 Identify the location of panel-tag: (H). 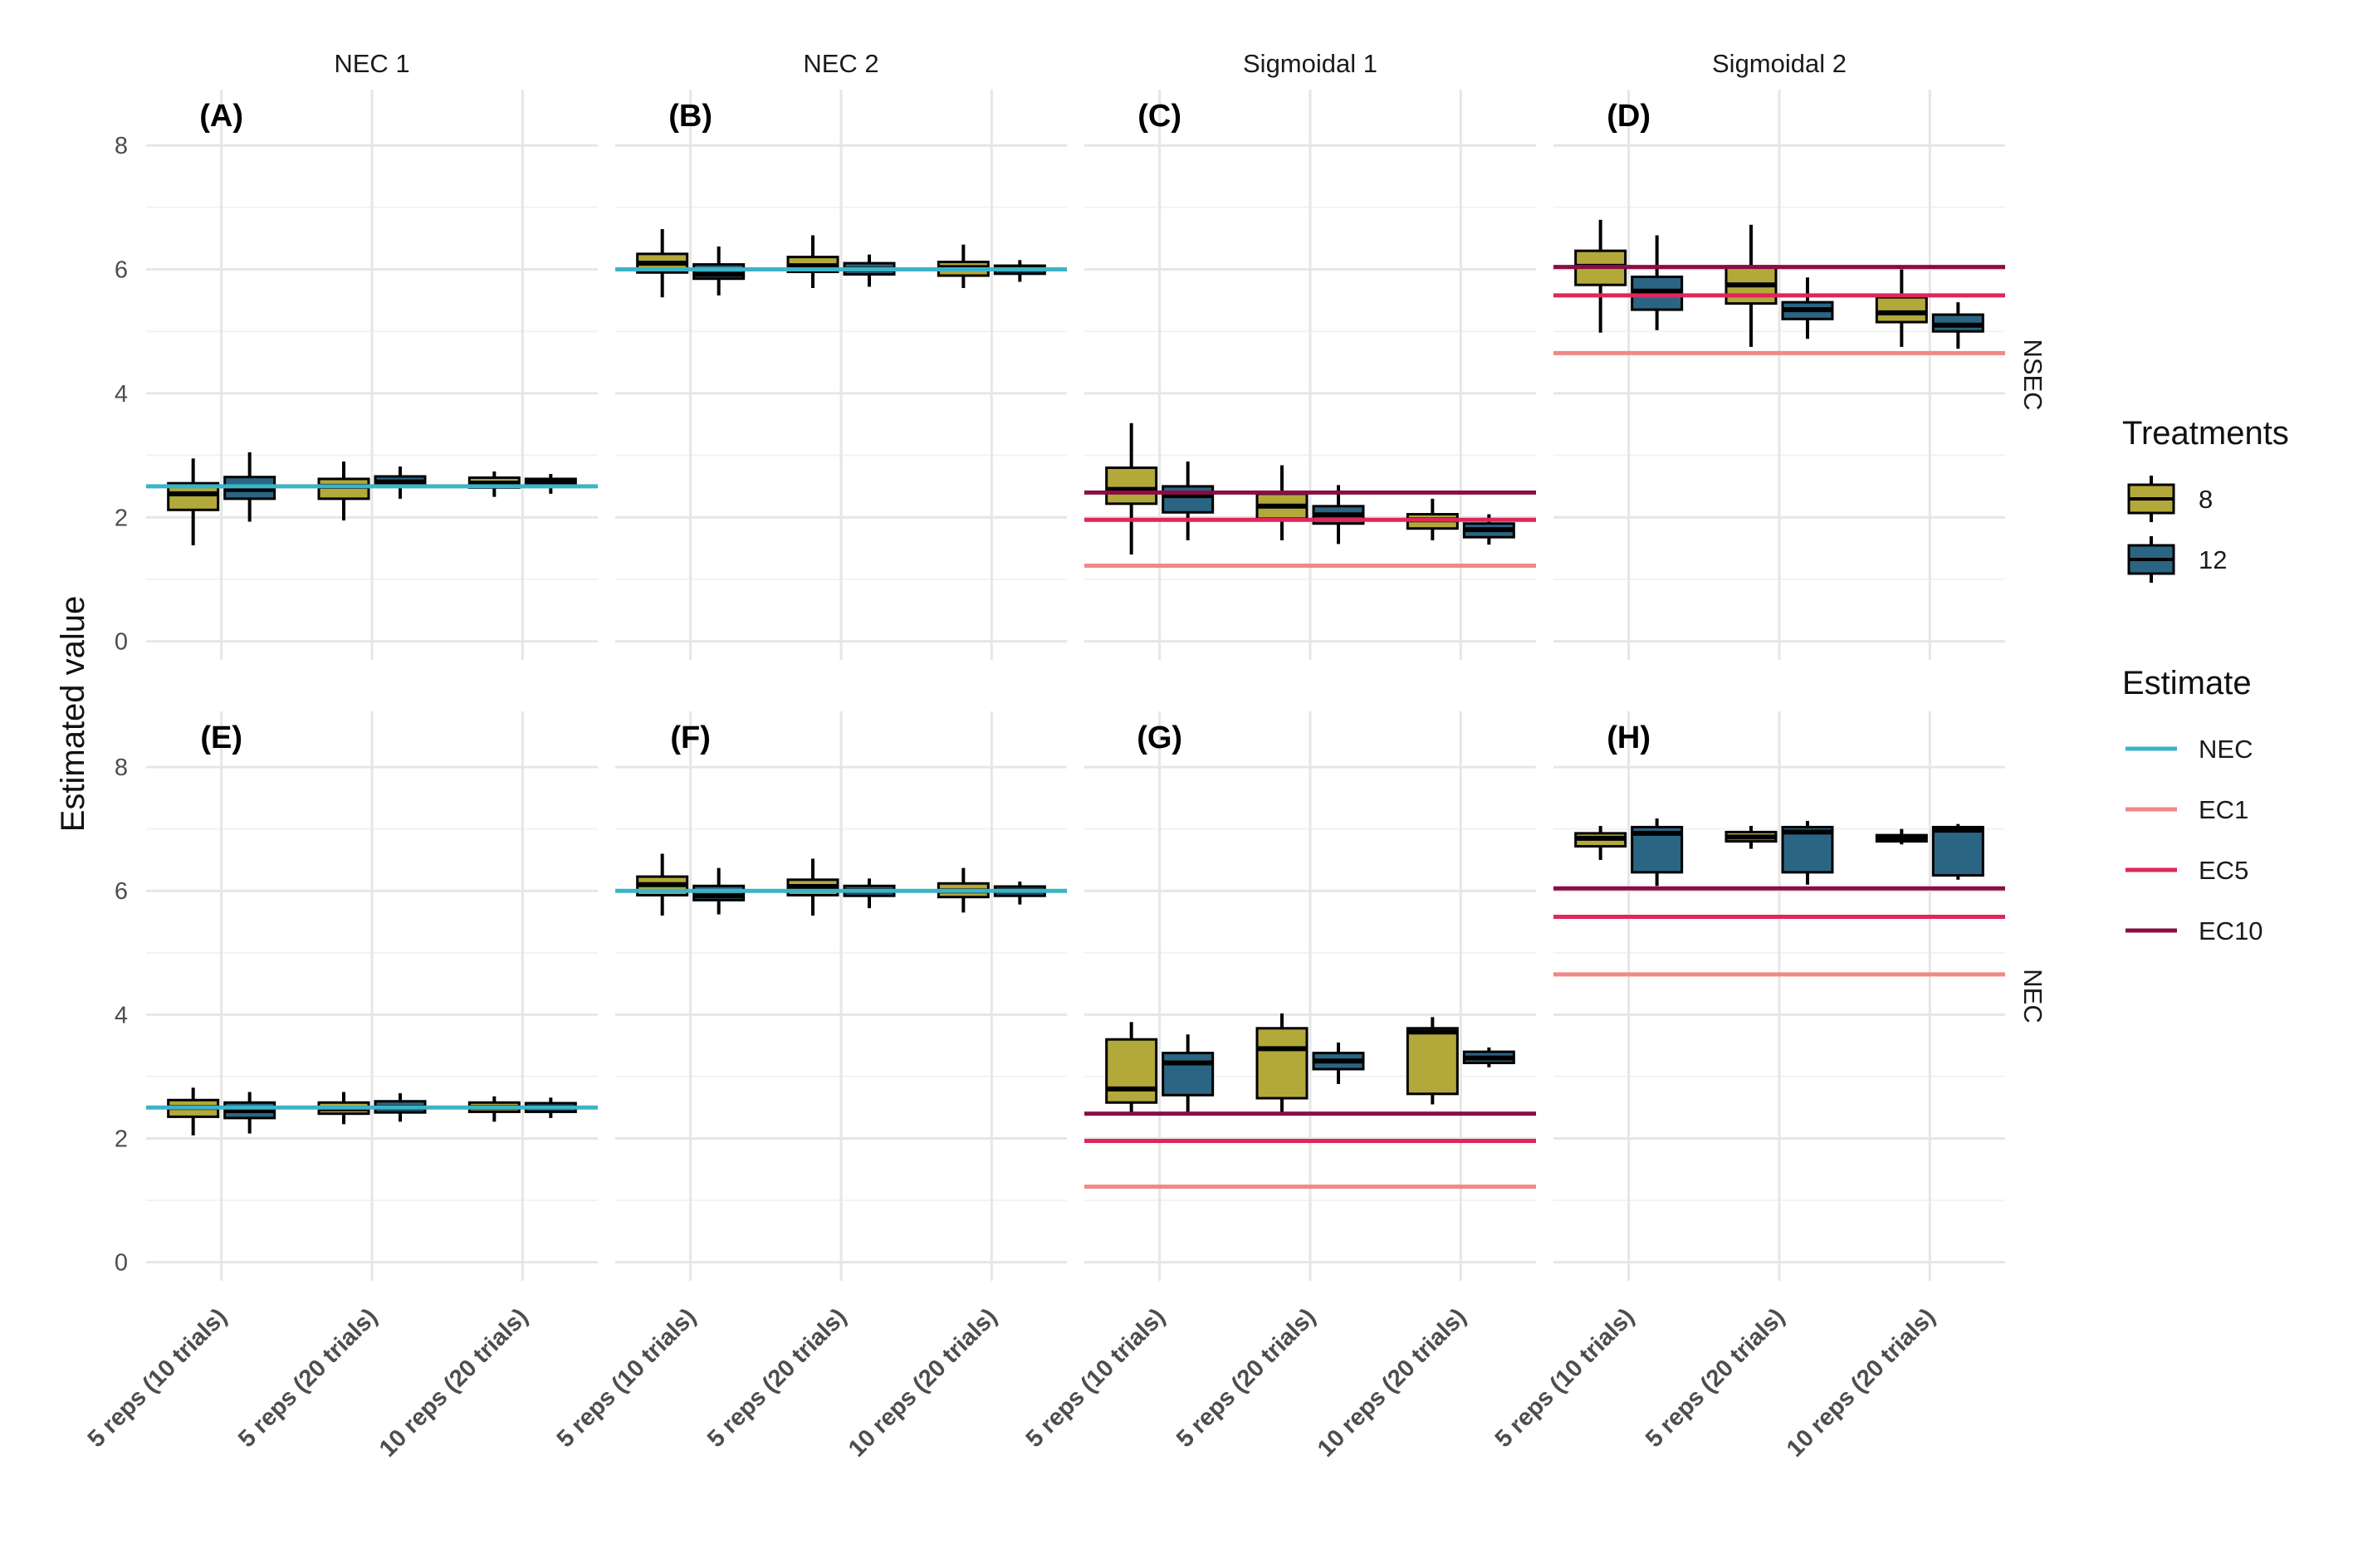
(1629, 738).